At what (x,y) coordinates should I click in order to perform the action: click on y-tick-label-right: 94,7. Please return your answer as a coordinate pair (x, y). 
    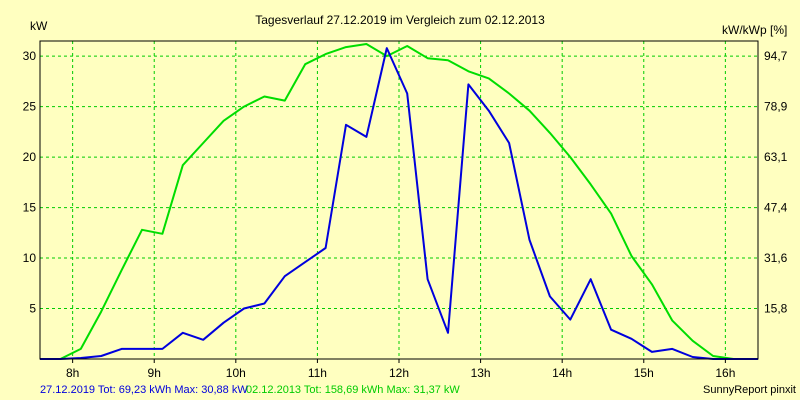
    Looking at the image, I should click on (776, 56).